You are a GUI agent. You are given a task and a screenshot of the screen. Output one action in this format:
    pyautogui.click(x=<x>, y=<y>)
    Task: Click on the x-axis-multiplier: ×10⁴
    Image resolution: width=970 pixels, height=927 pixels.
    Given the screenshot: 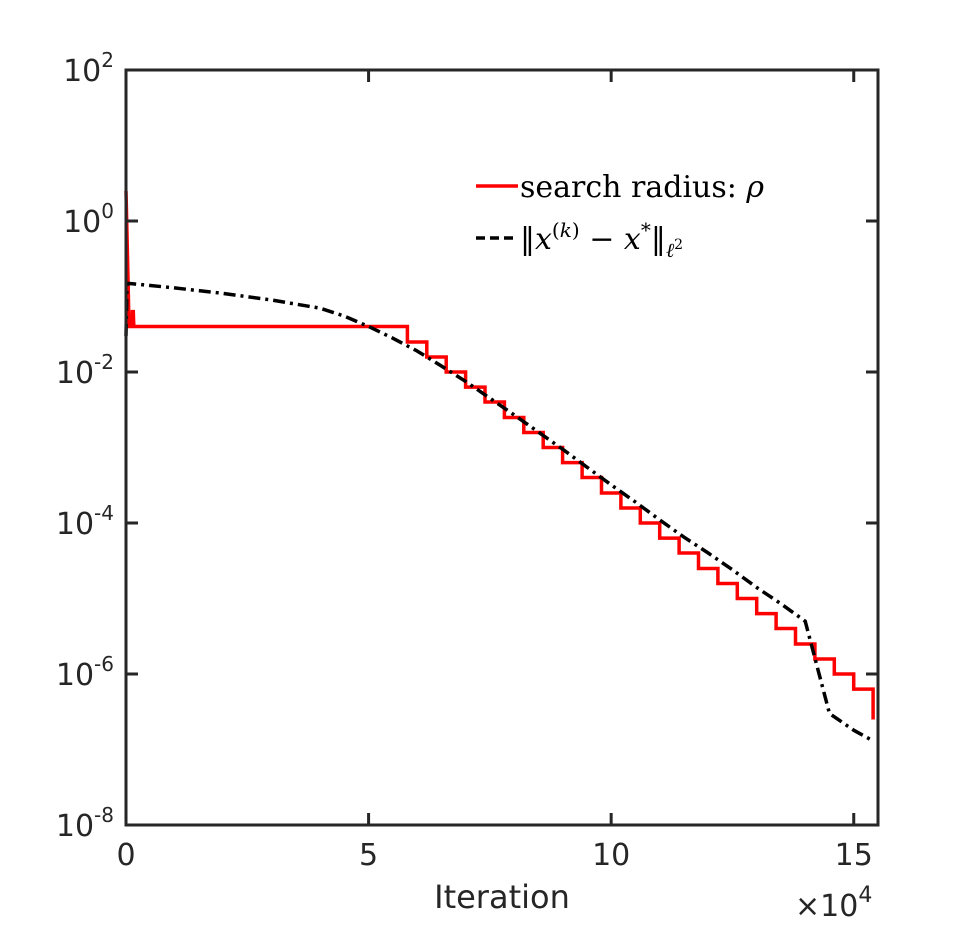 What is the action you would take?
    pyautogui.click(x=833, y=903)
    